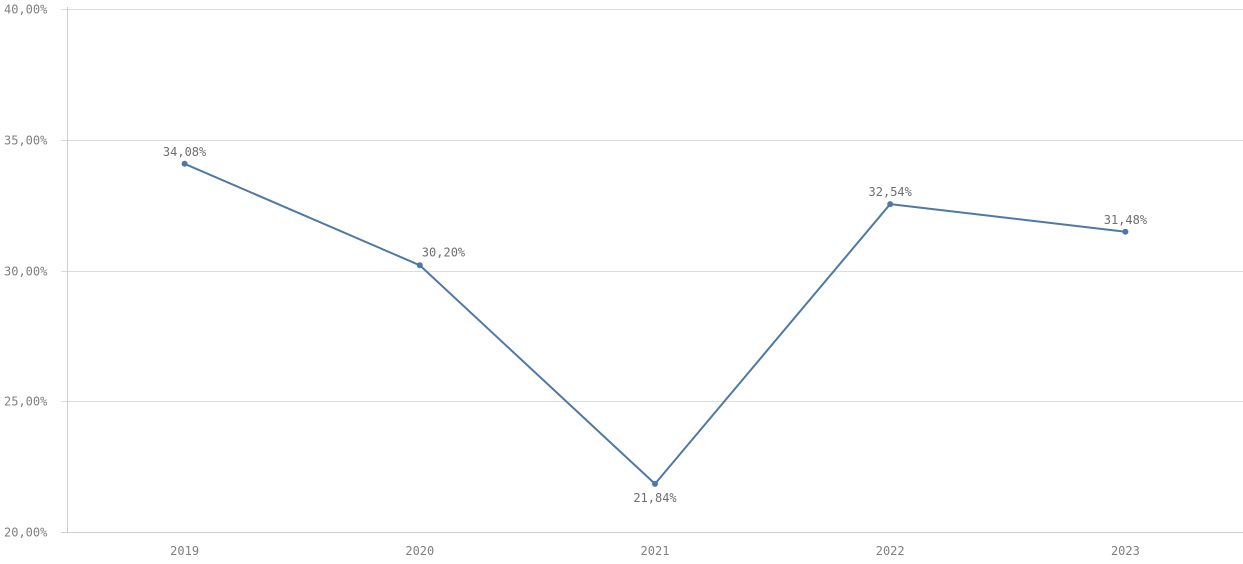 The height and width of the screenshot is (564, 1243). Describe the element at coordinates (26, 402) in the screenshot. I see `y-tick-label: 25,00%` at that location.